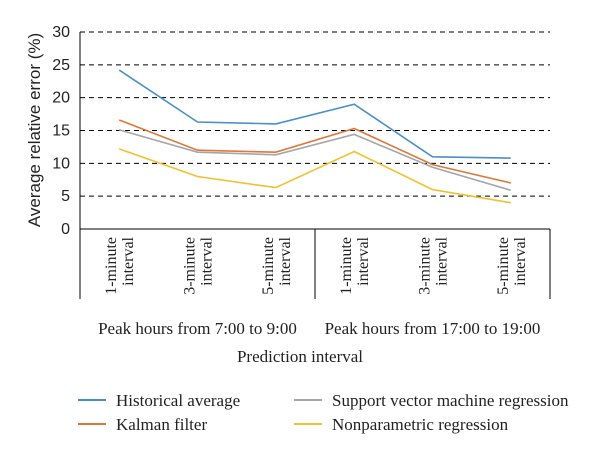 This screenshot has width=600, height=457. I want to click on y-axis-label: Average relative error (%), so click(34, 130).